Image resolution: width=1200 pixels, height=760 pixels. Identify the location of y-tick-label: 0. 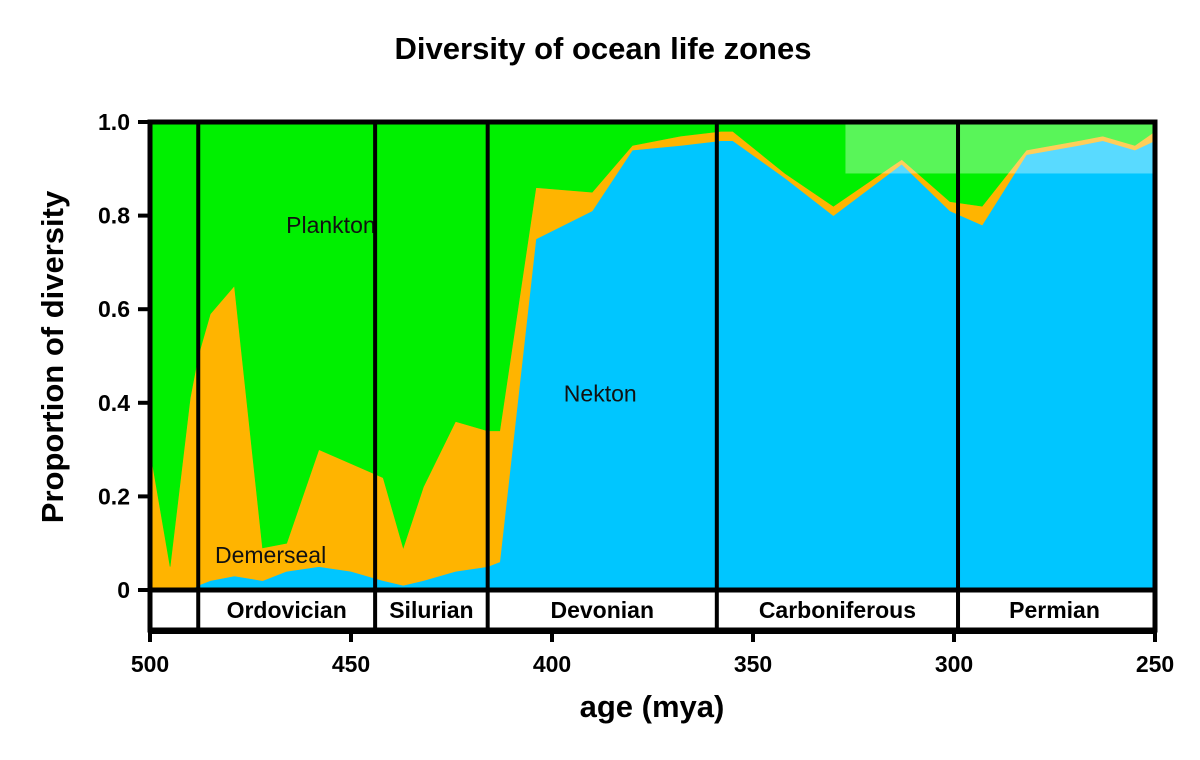
(123, 590).